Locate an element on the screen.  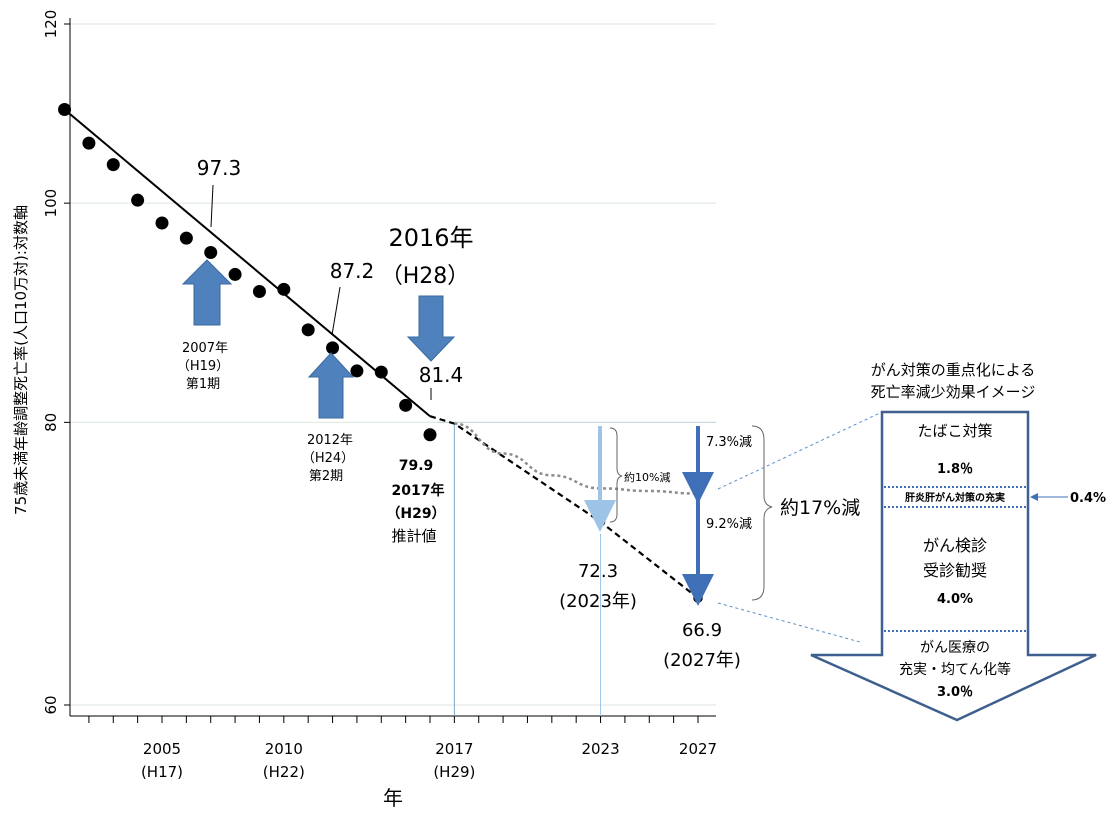
connector-bottom is located at coordinates (789, 622).